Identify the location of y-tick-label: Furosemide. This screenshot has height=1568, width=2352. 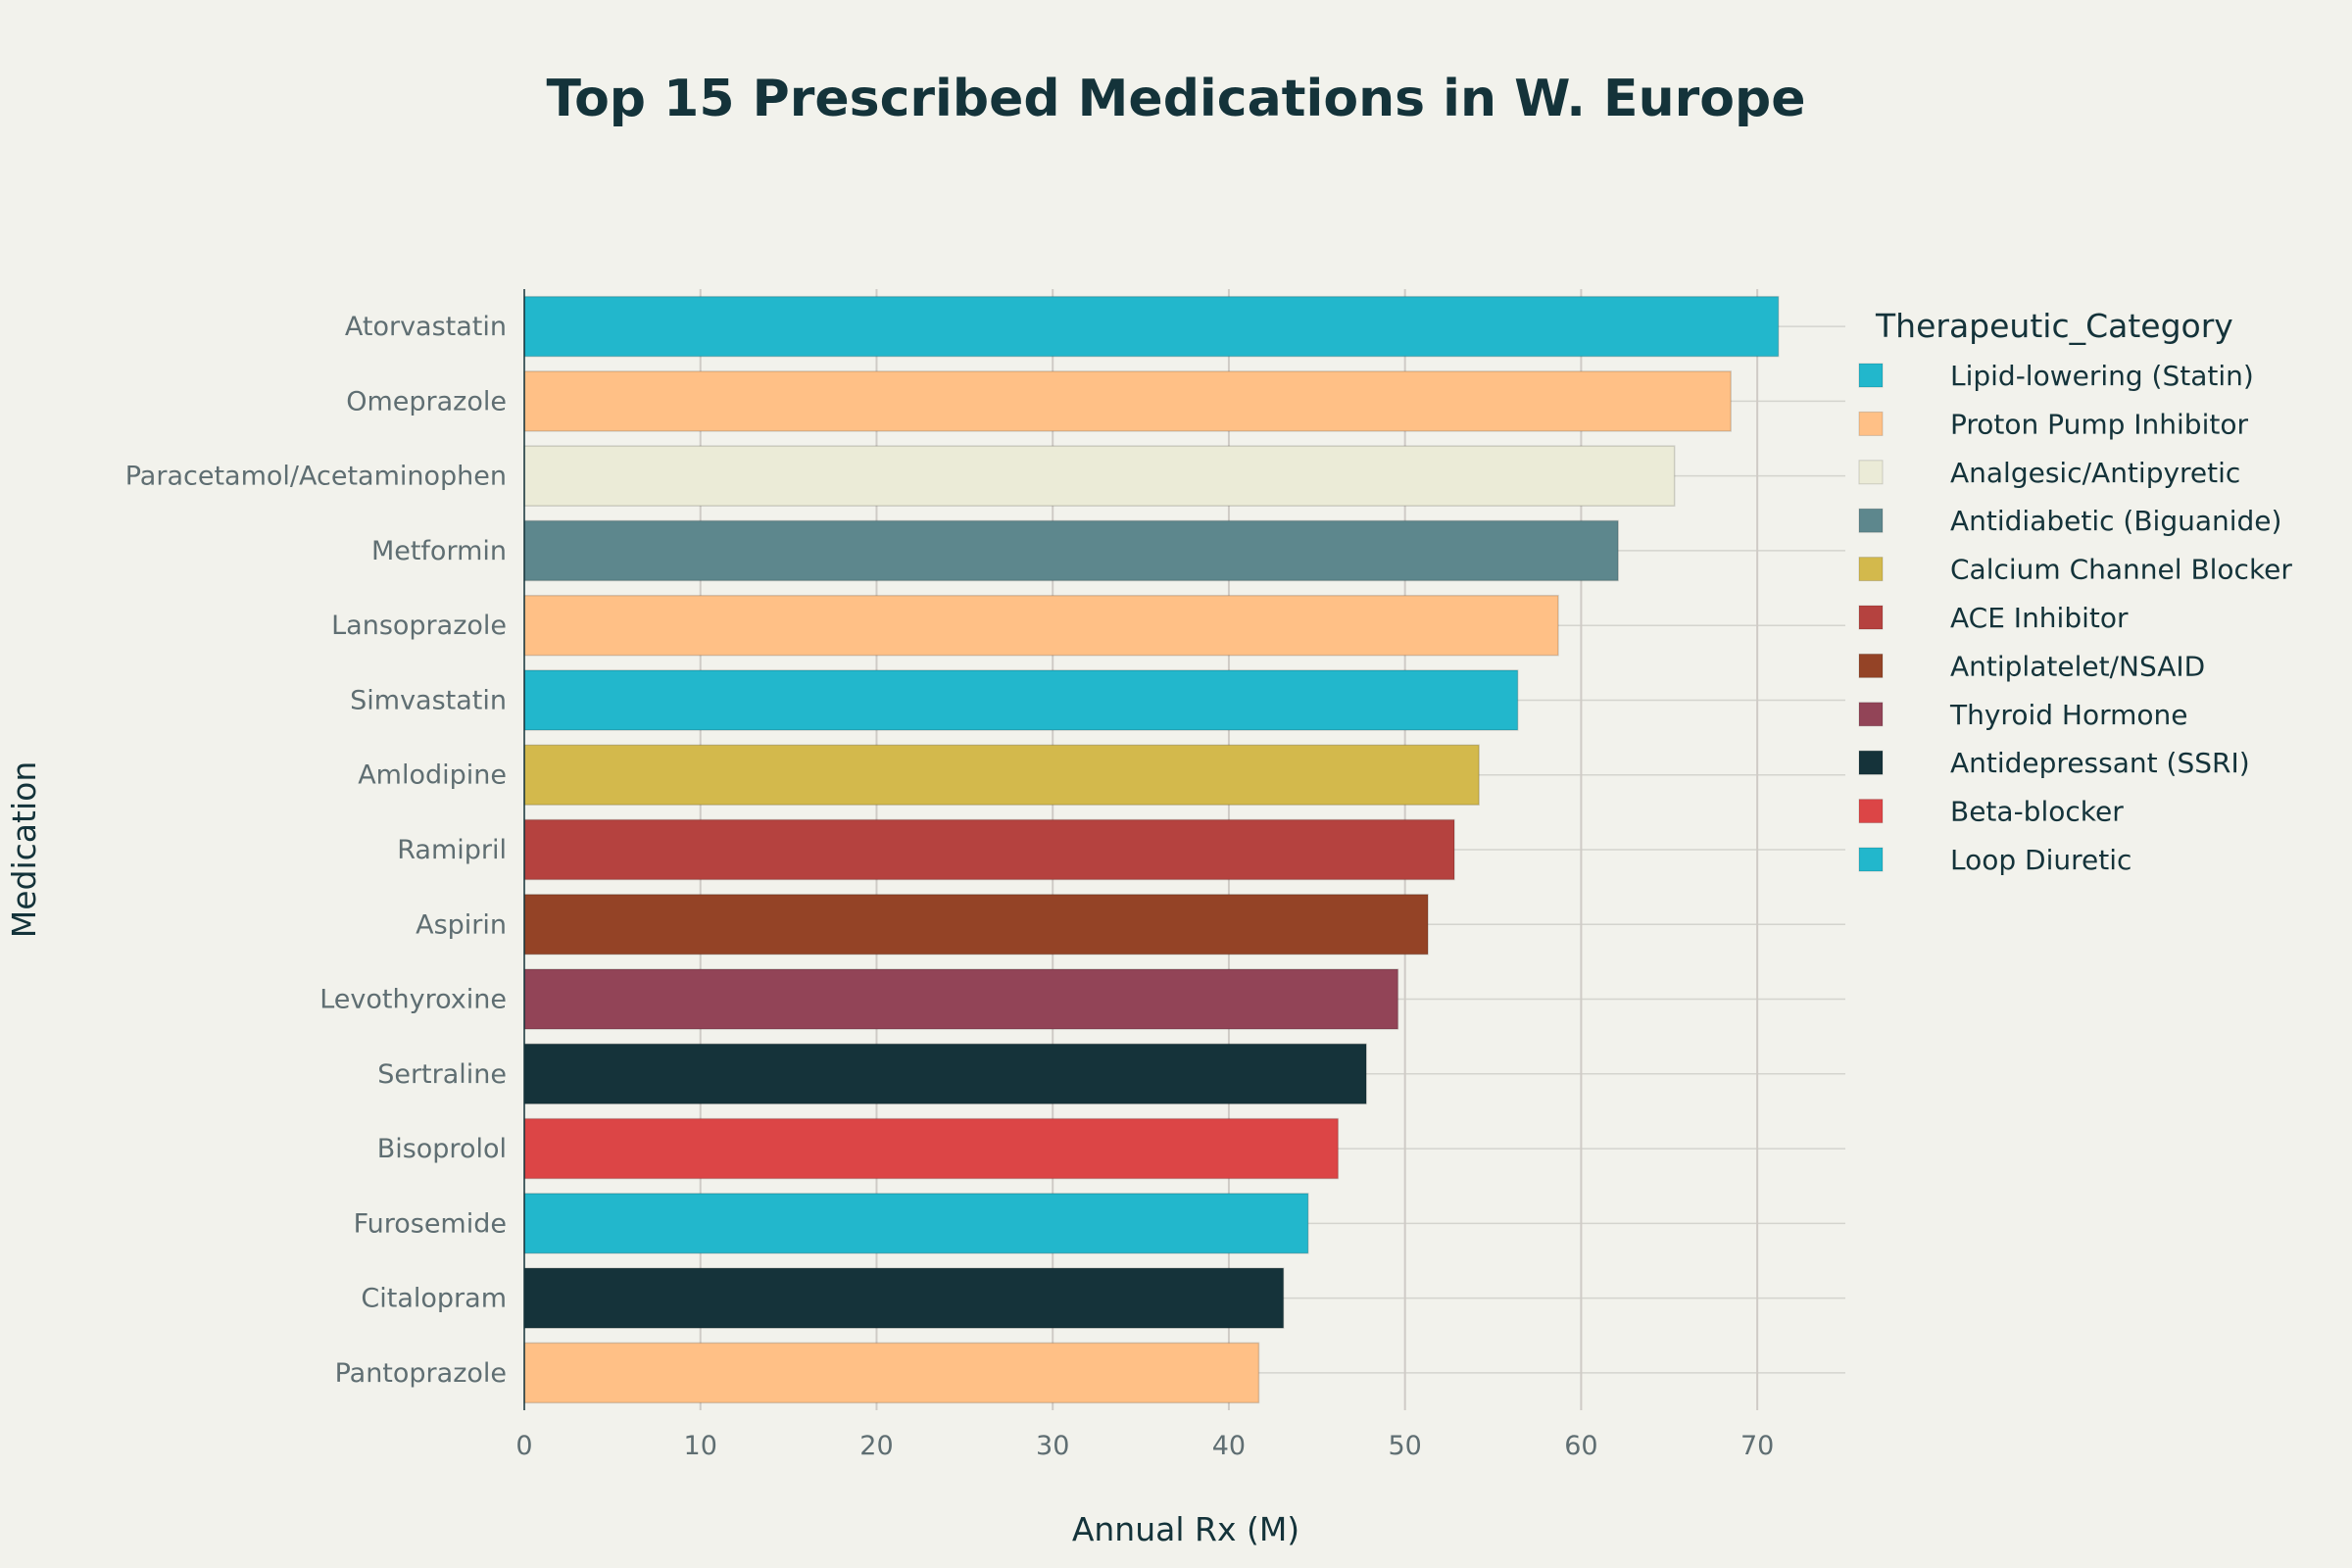
(430, 1223).